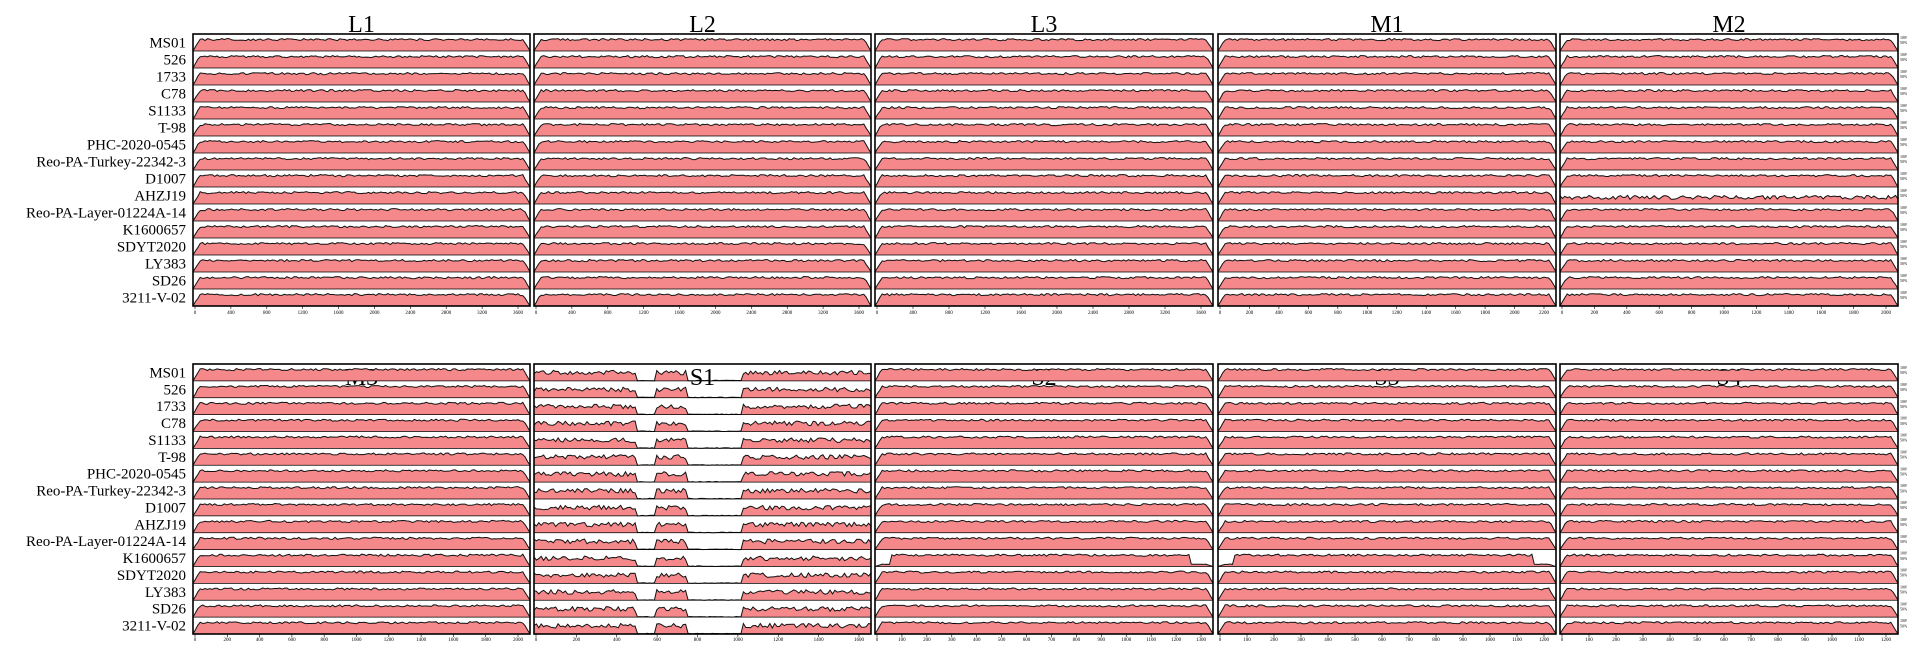 The height and width of the screenshot is (655, 1907). I want to click on x-tick-label: 800, so click(267, 313).